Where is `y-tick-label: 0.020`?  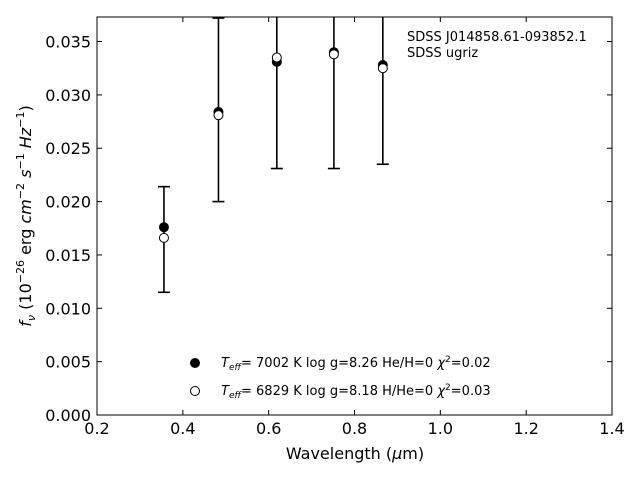 y-tick-label: 0.020 is located at coordinates (68, 202).